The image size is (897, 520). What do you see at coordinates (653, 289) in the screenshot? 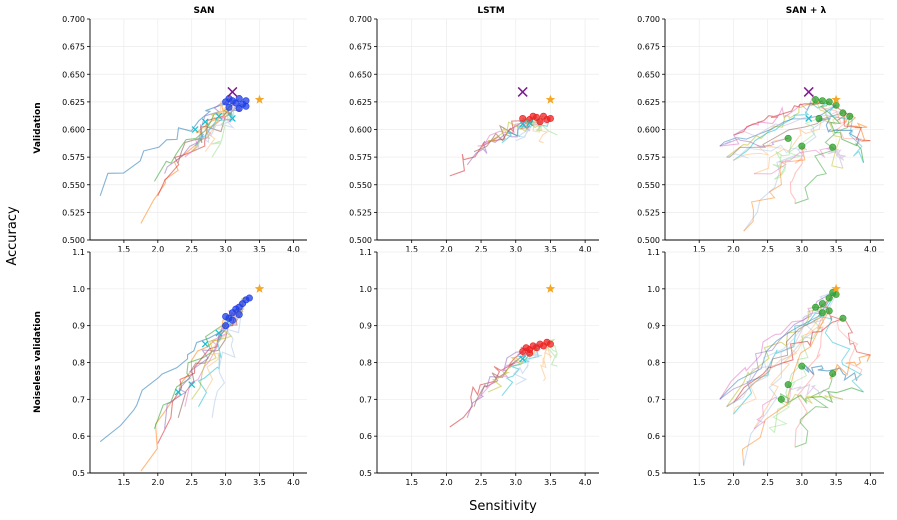
I see `y-tick-label: 1.0` at bounding box center [653, 289].